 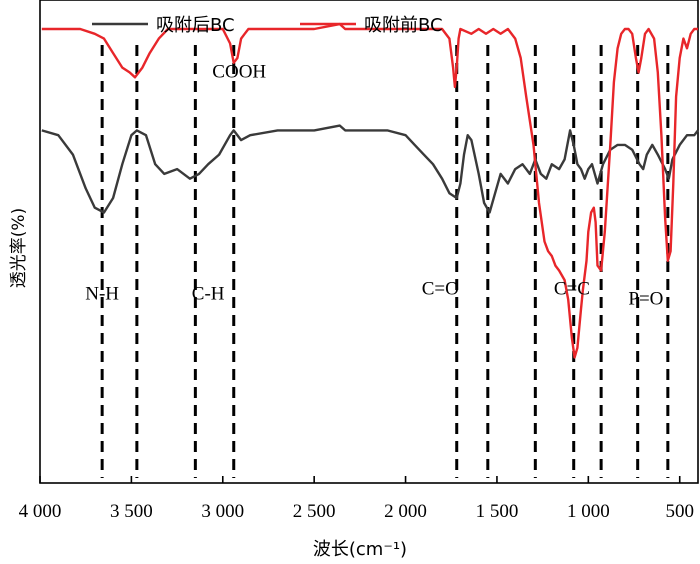 What do you see at coordinates (102, 293) in the screenshot?
I see `annotation-0: N-H` at bounding box center [102, 293].